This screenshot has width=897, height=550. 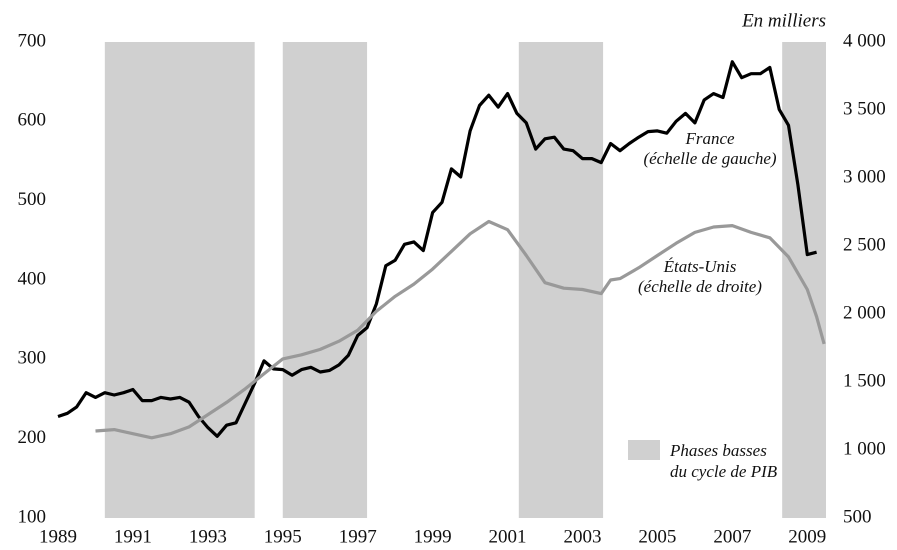 What do you see at coordinates (433, 536) in the screenshot?
I see `x-tick-label: 1999` at bounding box center [433, 536].